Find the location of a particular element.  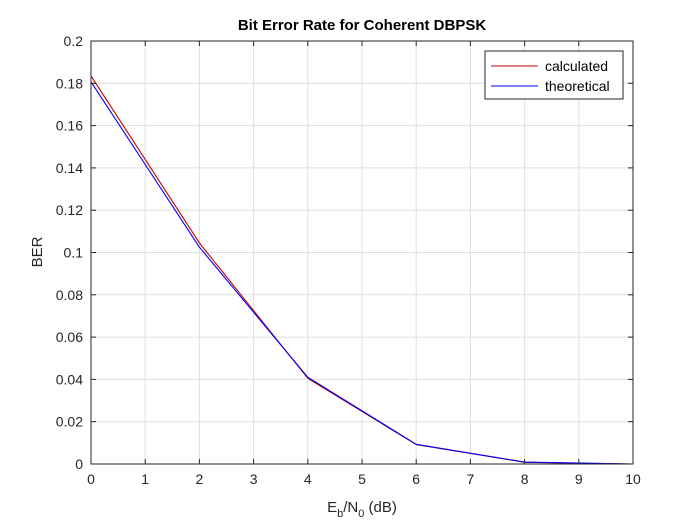

y-tick-label: 0.2 is located at coordinates (74, 41).